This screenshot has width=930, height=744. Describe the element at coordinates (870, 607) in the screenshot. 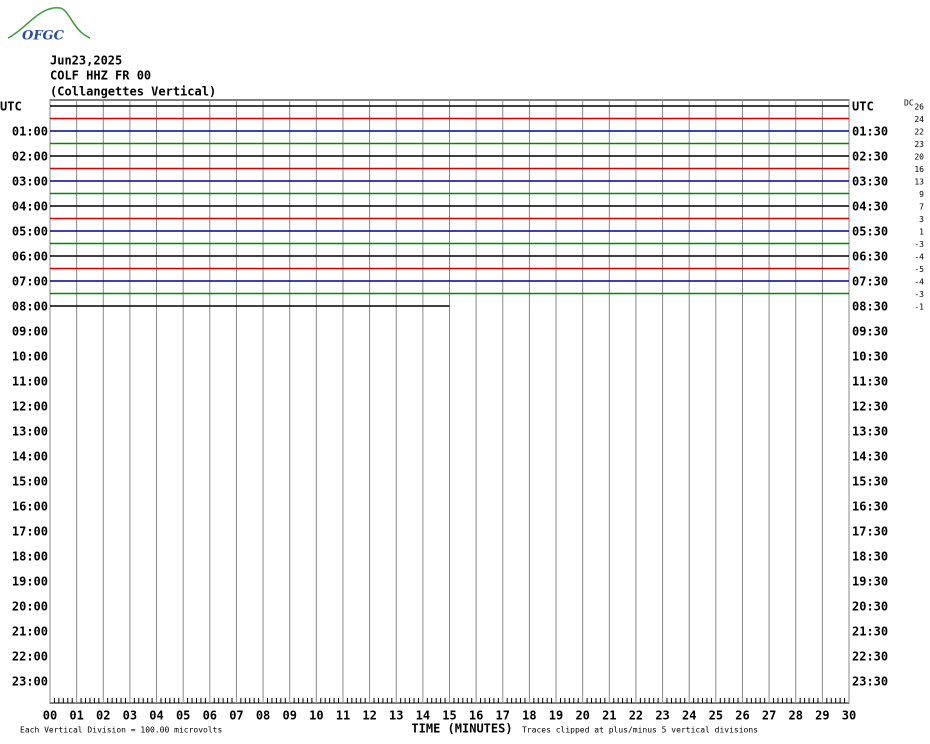

I see `right-label: 20:30` at that location.